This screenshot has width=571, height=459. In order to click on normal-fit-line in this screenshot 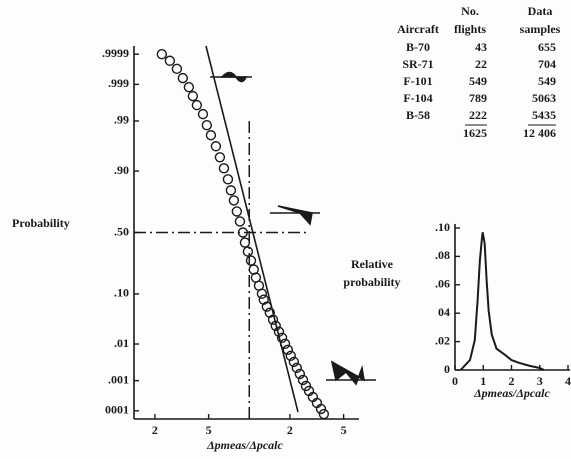, I will do `click(252, 229)`.